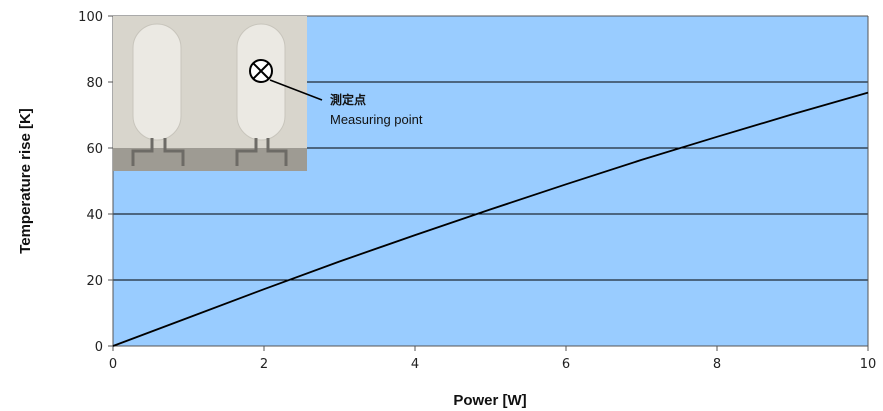 The height and width of the screenshot is (411, 883). What do you see at coordinates (99, 347) in the screenshot?
I see `y-tick-label: 0` at bounding box center [99, 347].